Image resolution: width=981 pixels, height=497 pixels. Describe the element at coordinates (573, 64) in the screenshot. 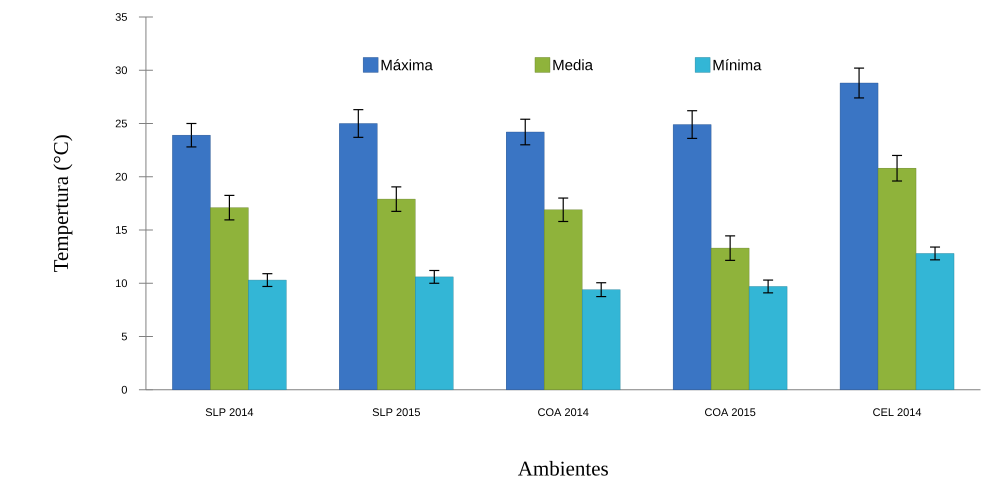

I see `legend-label: Media` at that location.